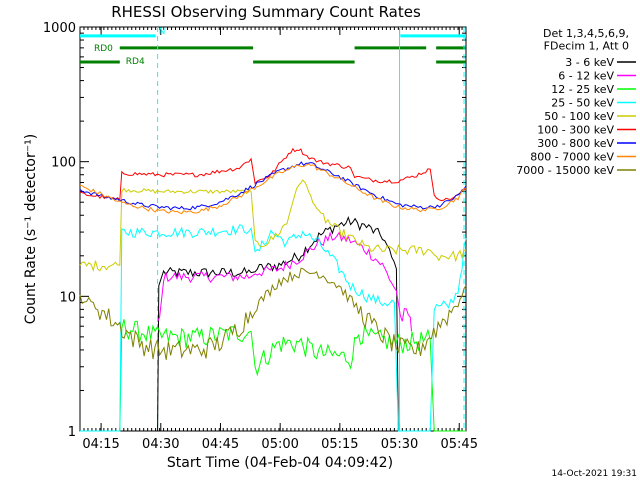  Describe the element at coordinates (565, 170) in the screenshot. I see `legend-entry-label: 7000 - 15000 keV` at that location.